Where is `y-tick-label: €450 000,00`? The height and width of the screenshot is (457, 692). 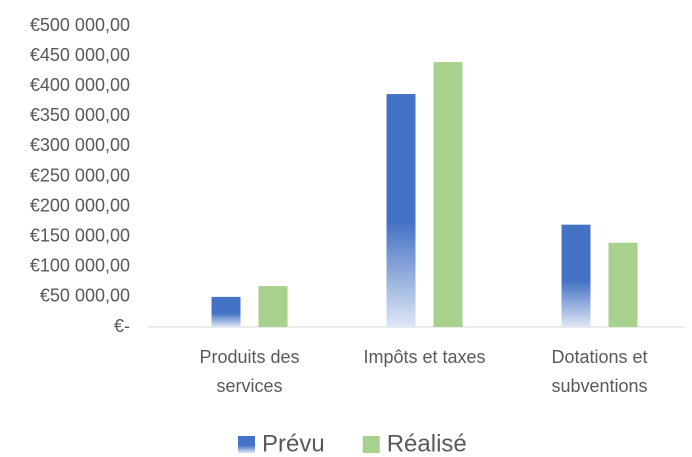 y-tick-label: €450 000,00 is located at coordinates (80, 55).